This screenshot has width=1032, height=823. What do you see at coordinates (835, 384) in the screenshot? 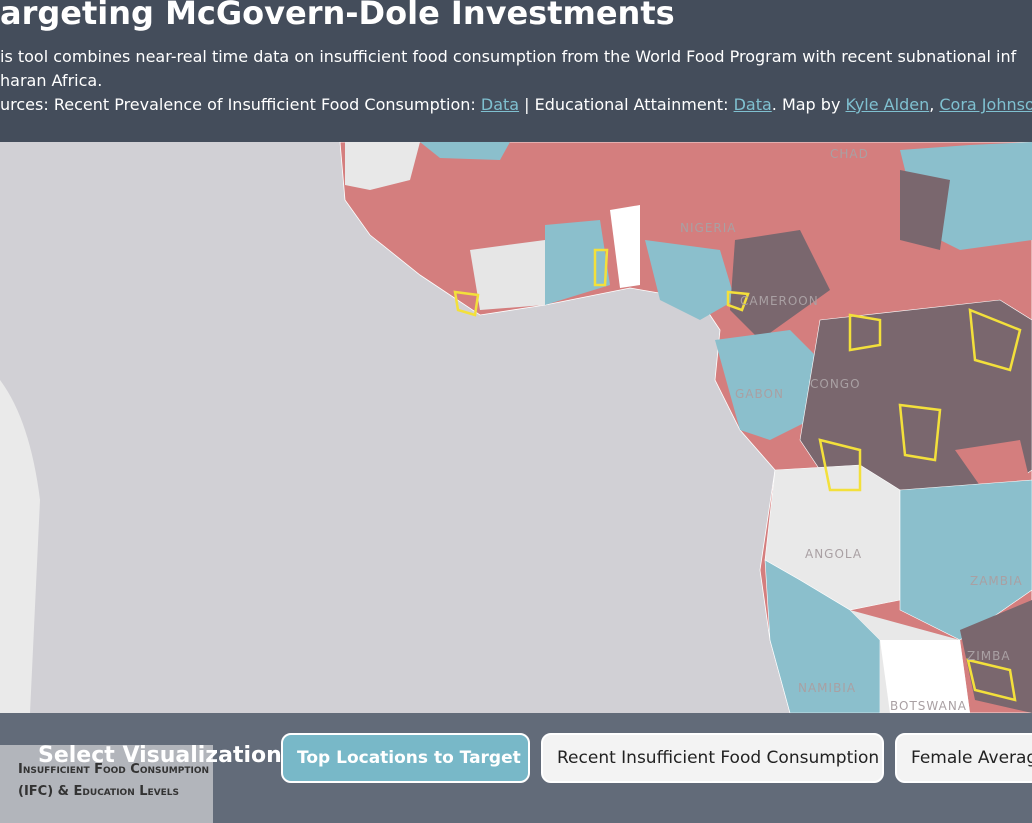
I see `country-label: CONGO` at bounding box center [835, 384].